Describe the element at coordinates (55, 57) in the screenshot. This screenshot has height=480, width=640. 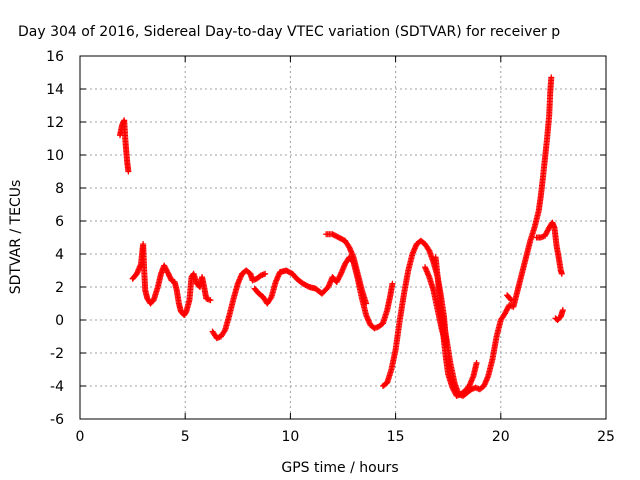
I see `y-tick-label: 16` at that location.